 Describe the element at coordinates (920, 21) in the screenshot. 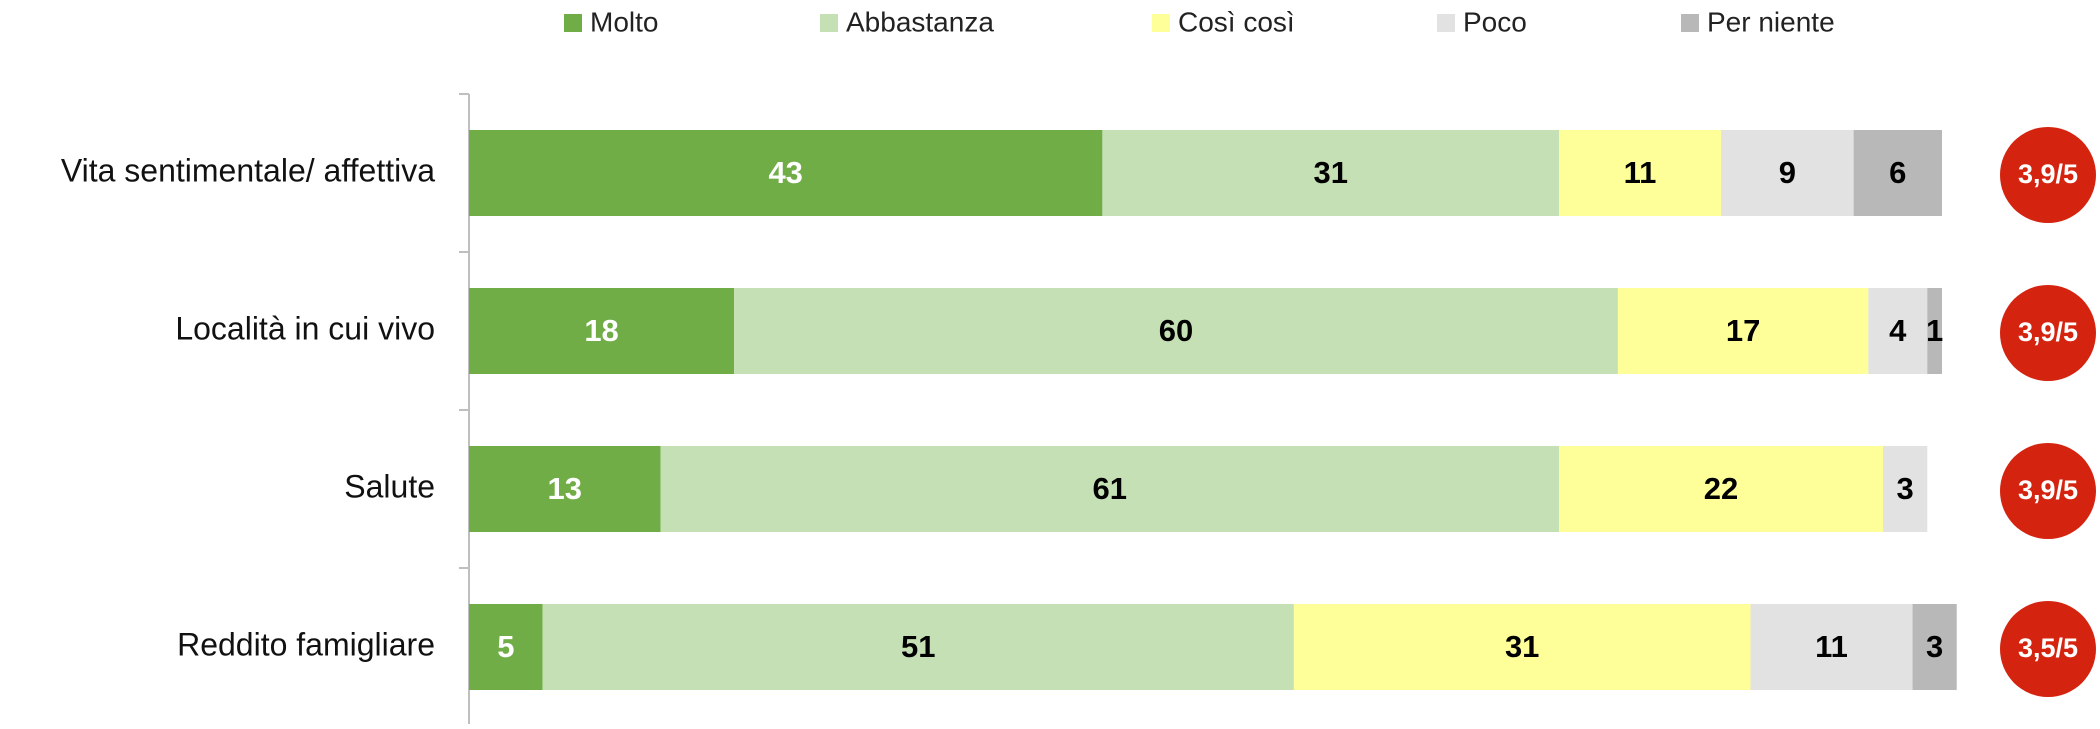

I see `legend-label: Abbastanza` at that location.